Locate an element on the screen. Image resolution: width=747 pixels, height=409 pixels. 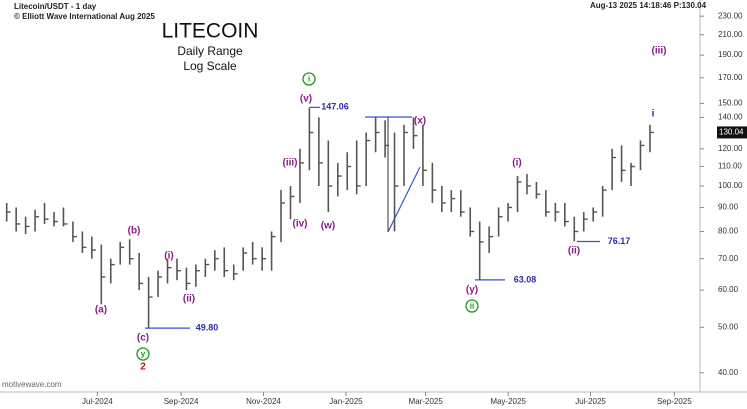
watermark: motivewave.com is located at coordinates (32, 384).